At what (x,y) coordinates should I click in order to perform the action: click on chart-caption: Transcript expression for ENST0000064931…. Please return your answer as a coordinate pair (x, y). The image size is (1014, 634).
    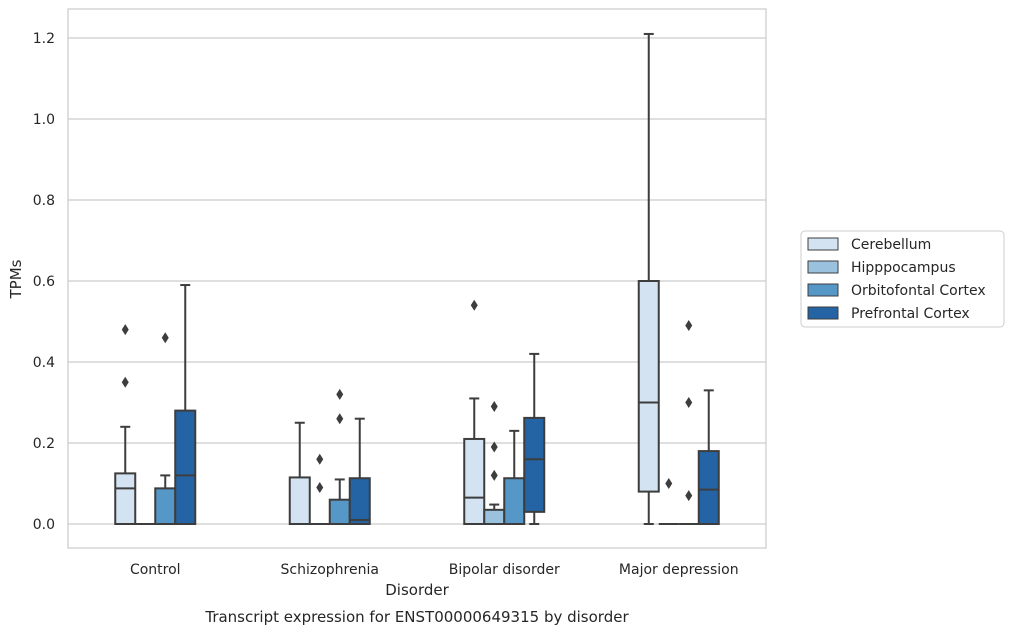
    Looking at the image, I should click on (416, 617).